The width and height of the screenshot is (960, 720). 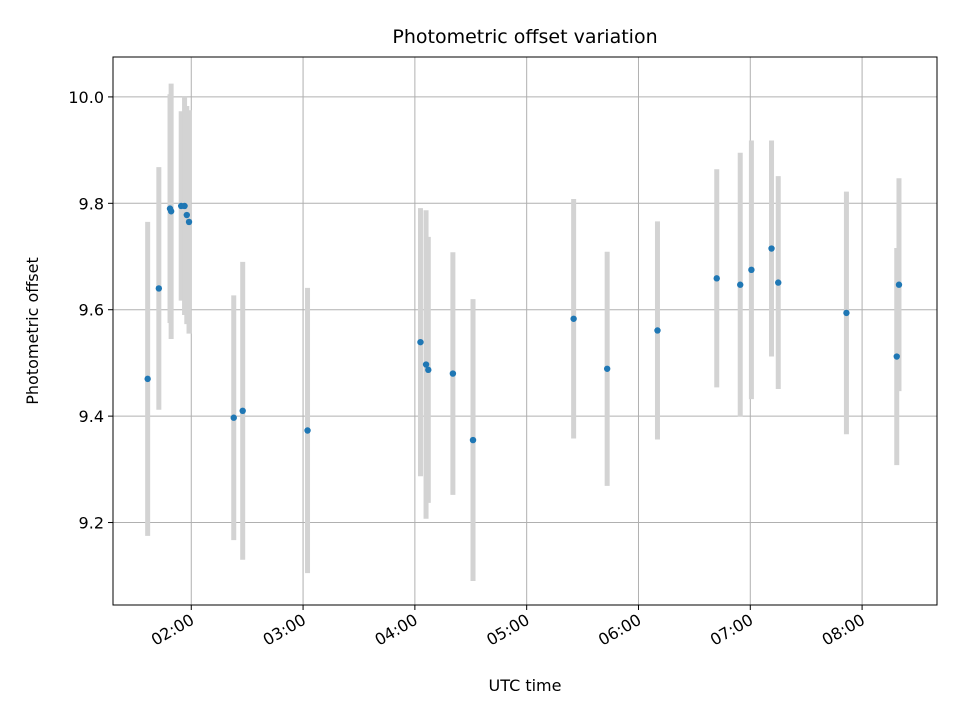 What do you see at coordinates (86, 97) in the screenshot?
I see `y-tick-label: 10.0` at bounding box center [86, 97].